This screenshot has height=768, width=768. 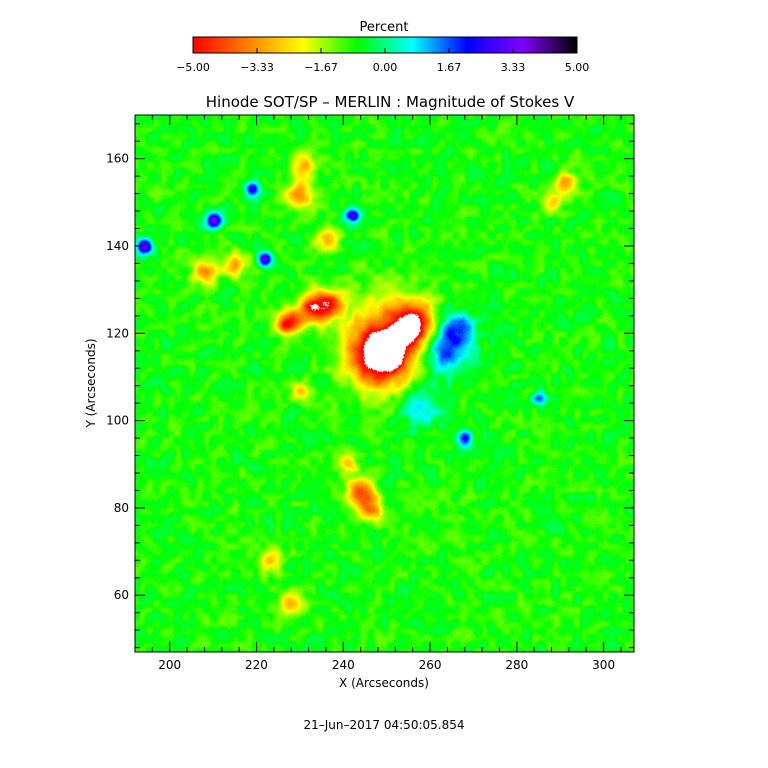 What do you see at coordinates (384, 725) in the screenshot?
I see `observation-timestamp: 21–Jun–2017 04:50:05.854` at bounding box center [384, 725].